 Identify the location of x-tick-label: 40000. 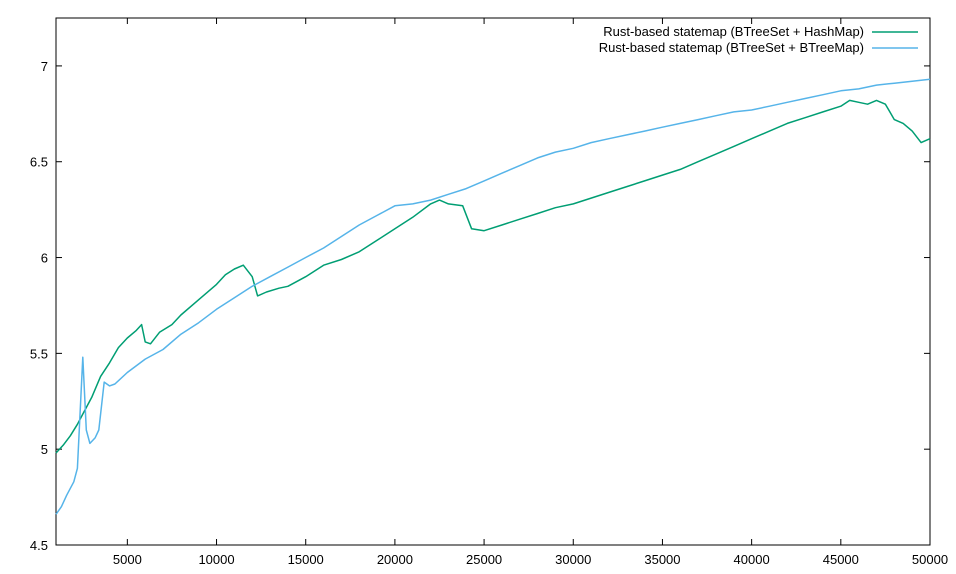
(752, 559).